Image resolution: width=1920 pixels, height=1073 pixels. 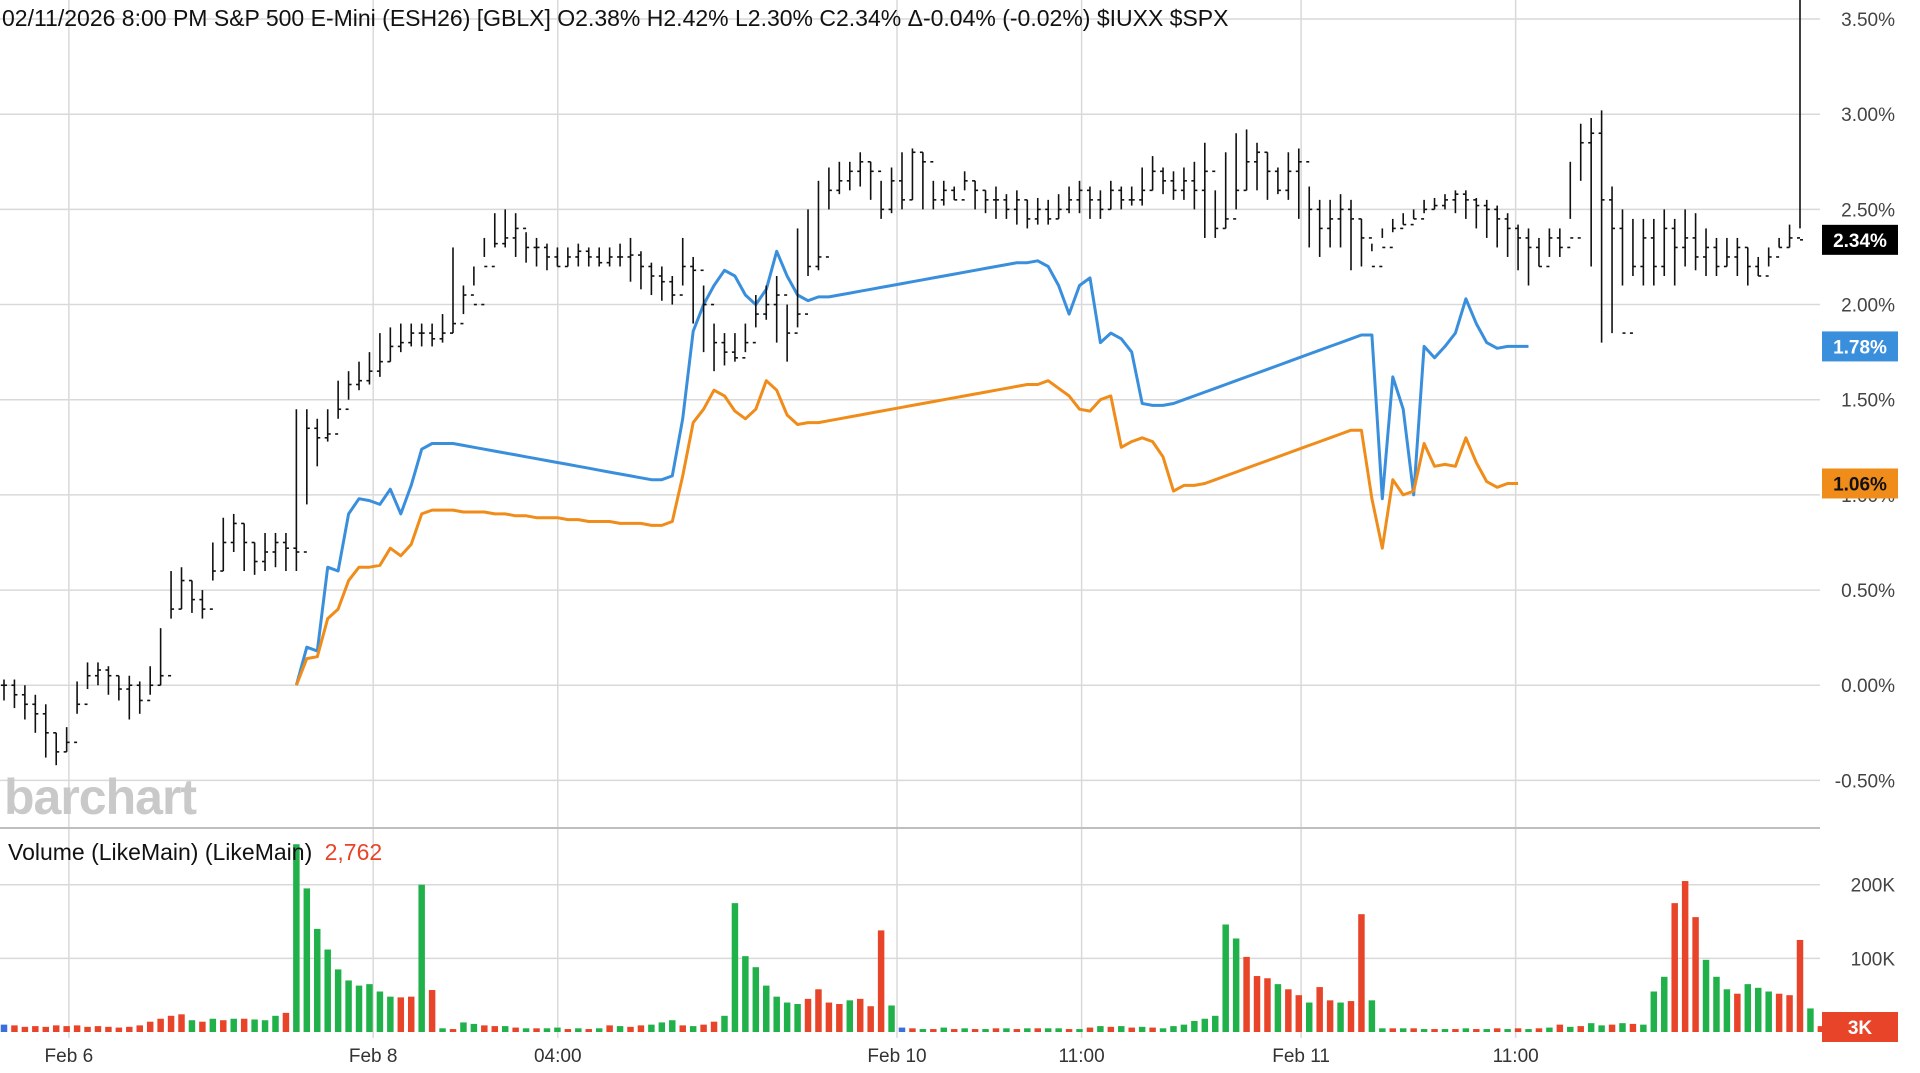 I want to click on y-tick-label: 2.50%, so click(x=1868, y=210).